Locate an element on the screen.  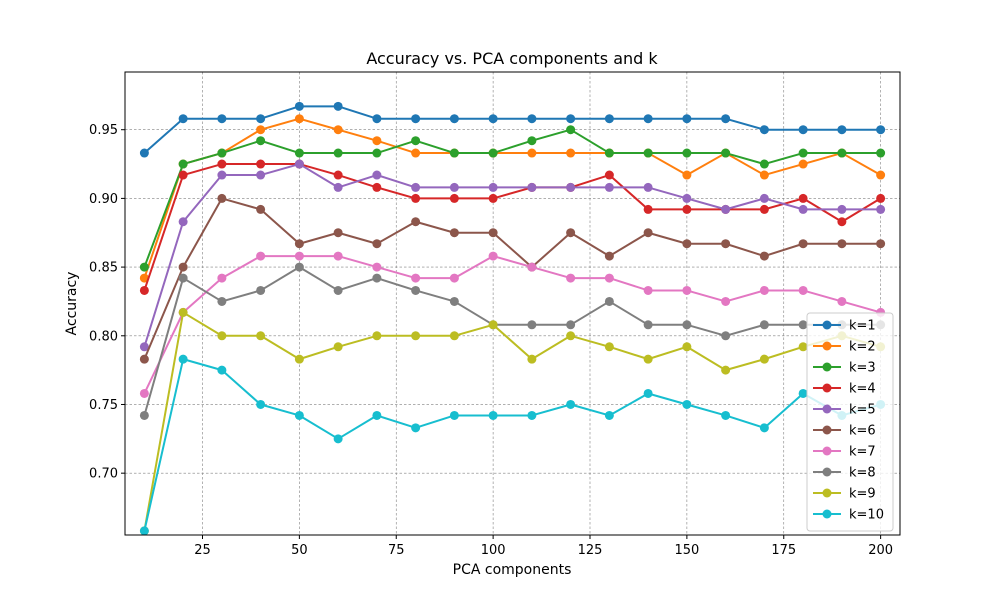
legend-item-k=2: k=2 is located at coordinates (844, 347).